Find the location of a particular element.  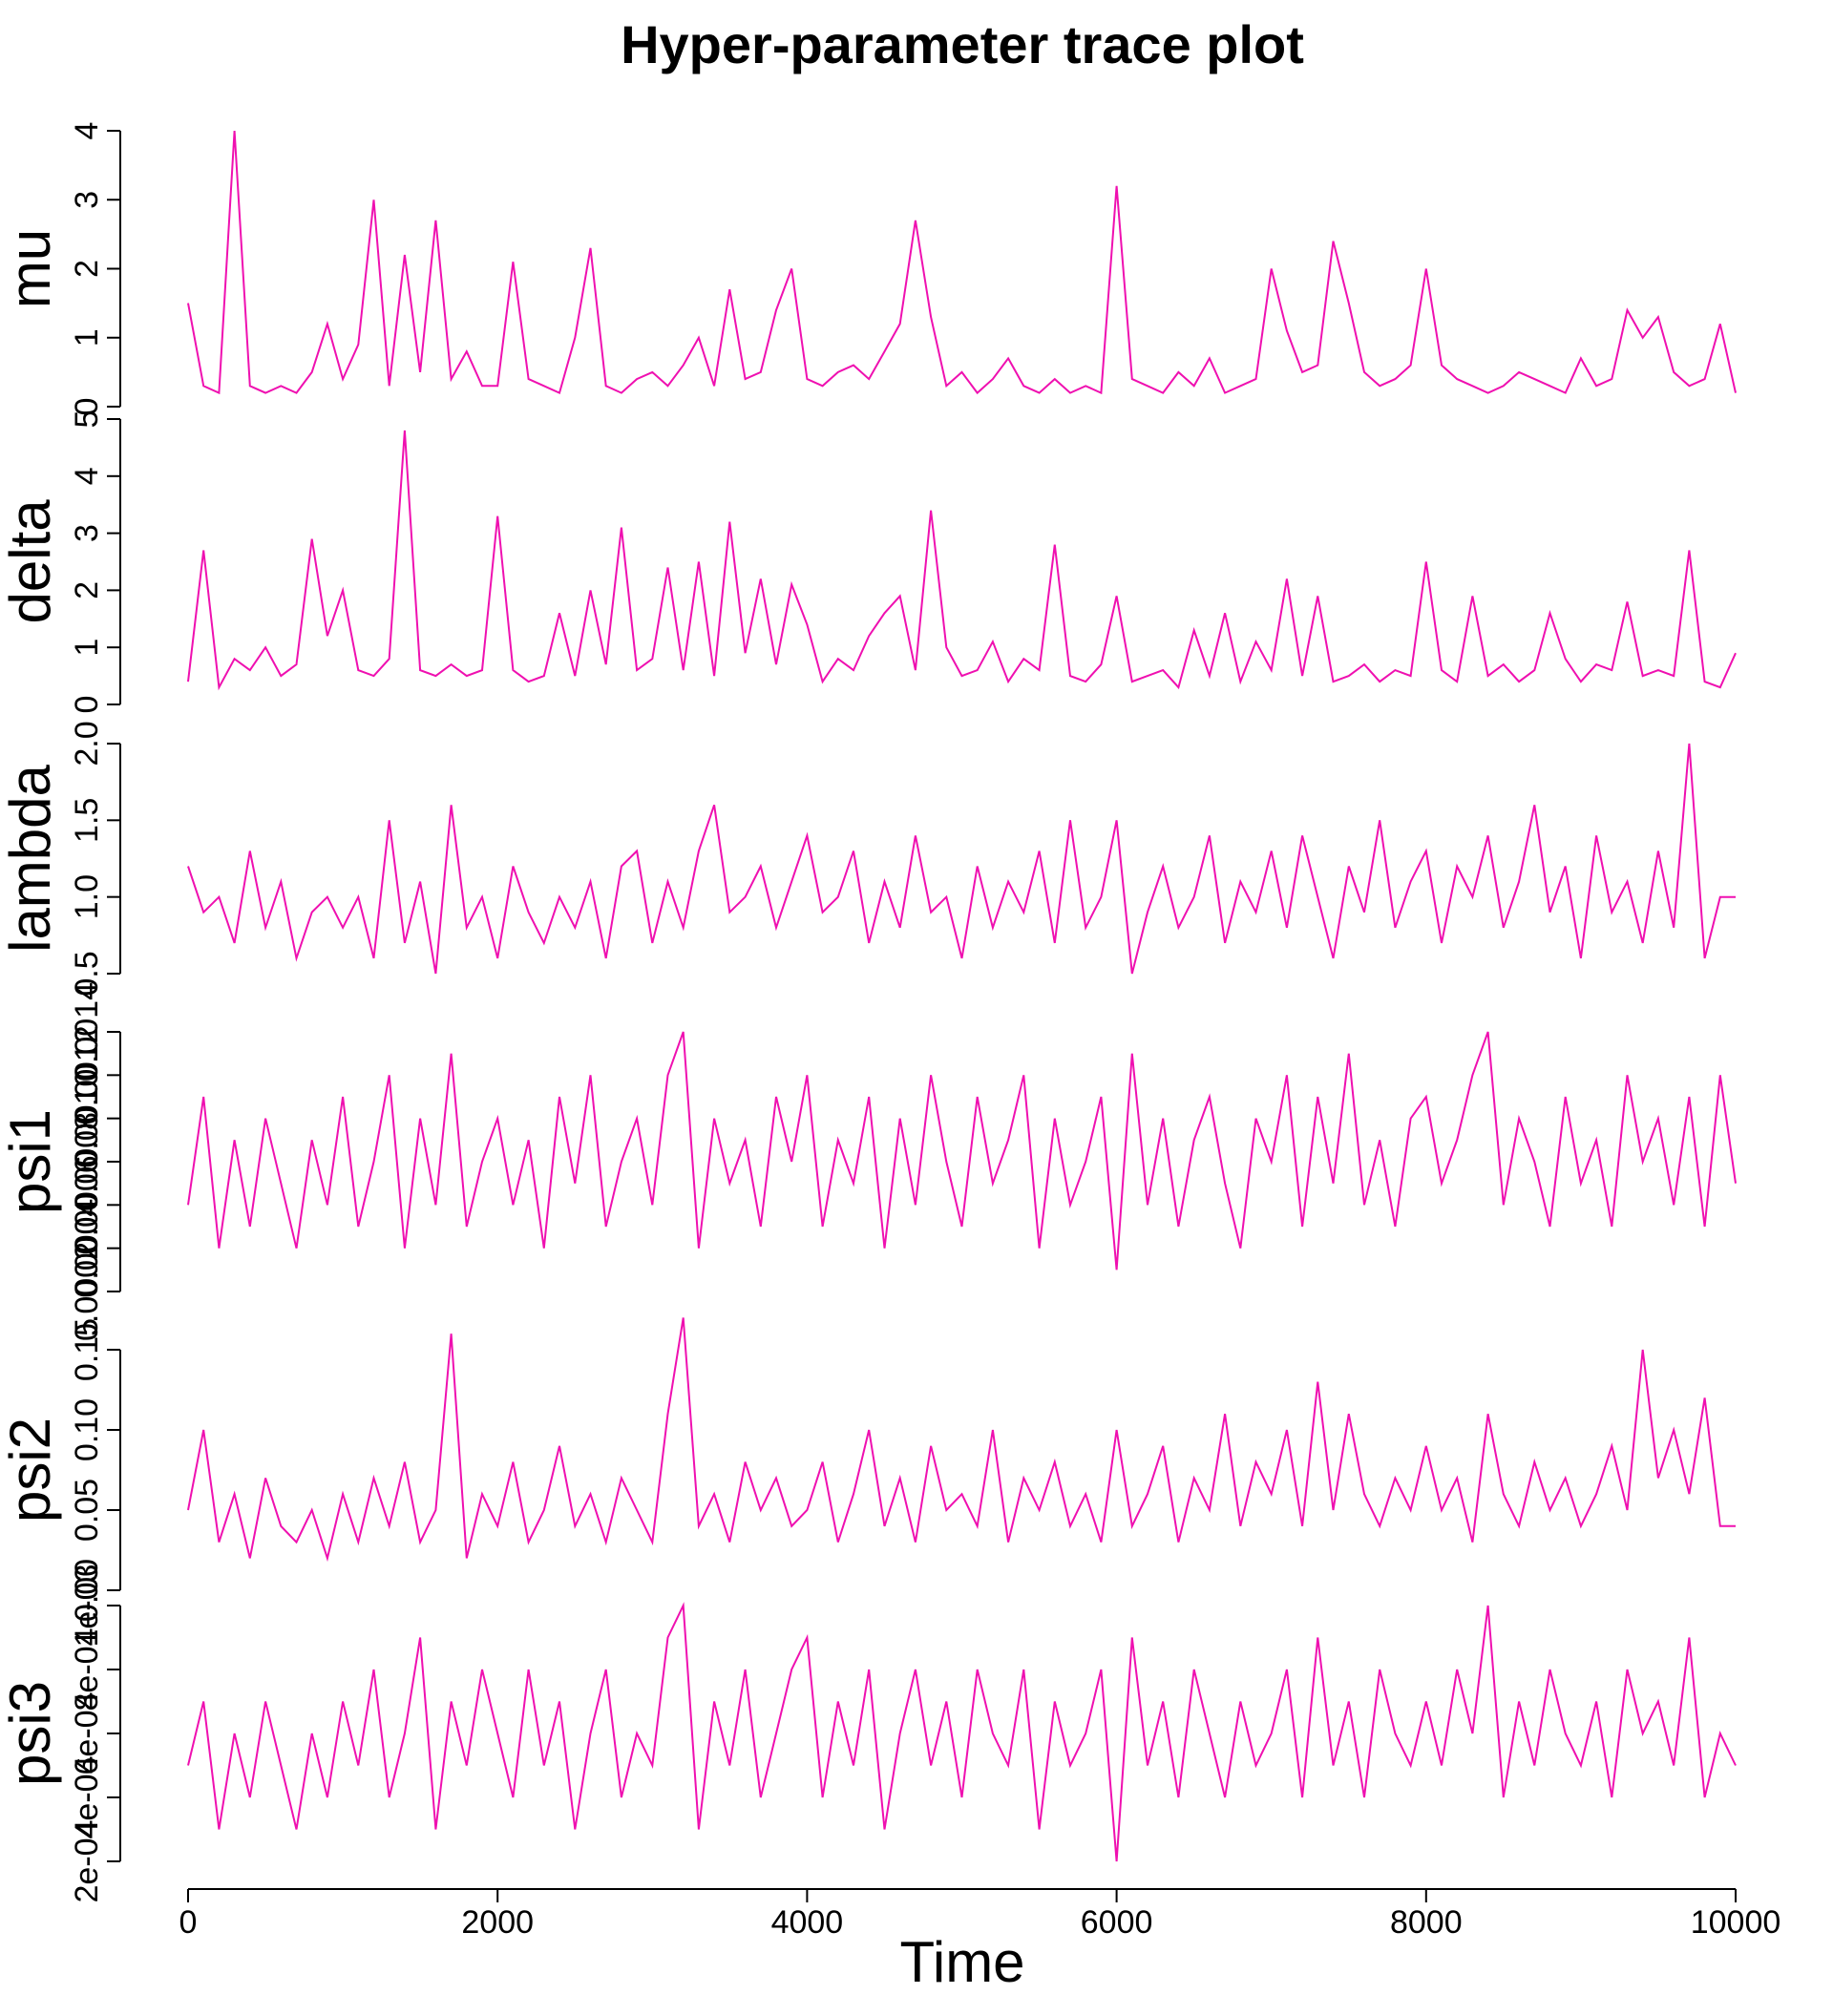

y-tick-label: 1e-03 is located at coordinates (87, 1606).